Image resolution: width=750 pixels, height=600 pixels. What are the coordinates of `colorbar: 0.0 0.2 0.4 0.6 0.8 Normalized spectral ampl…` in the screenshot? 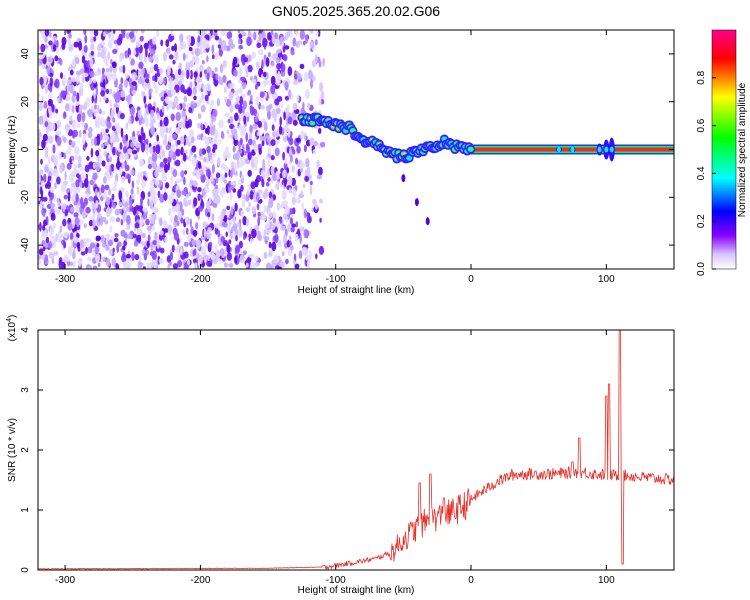 It's located at (722, 152).